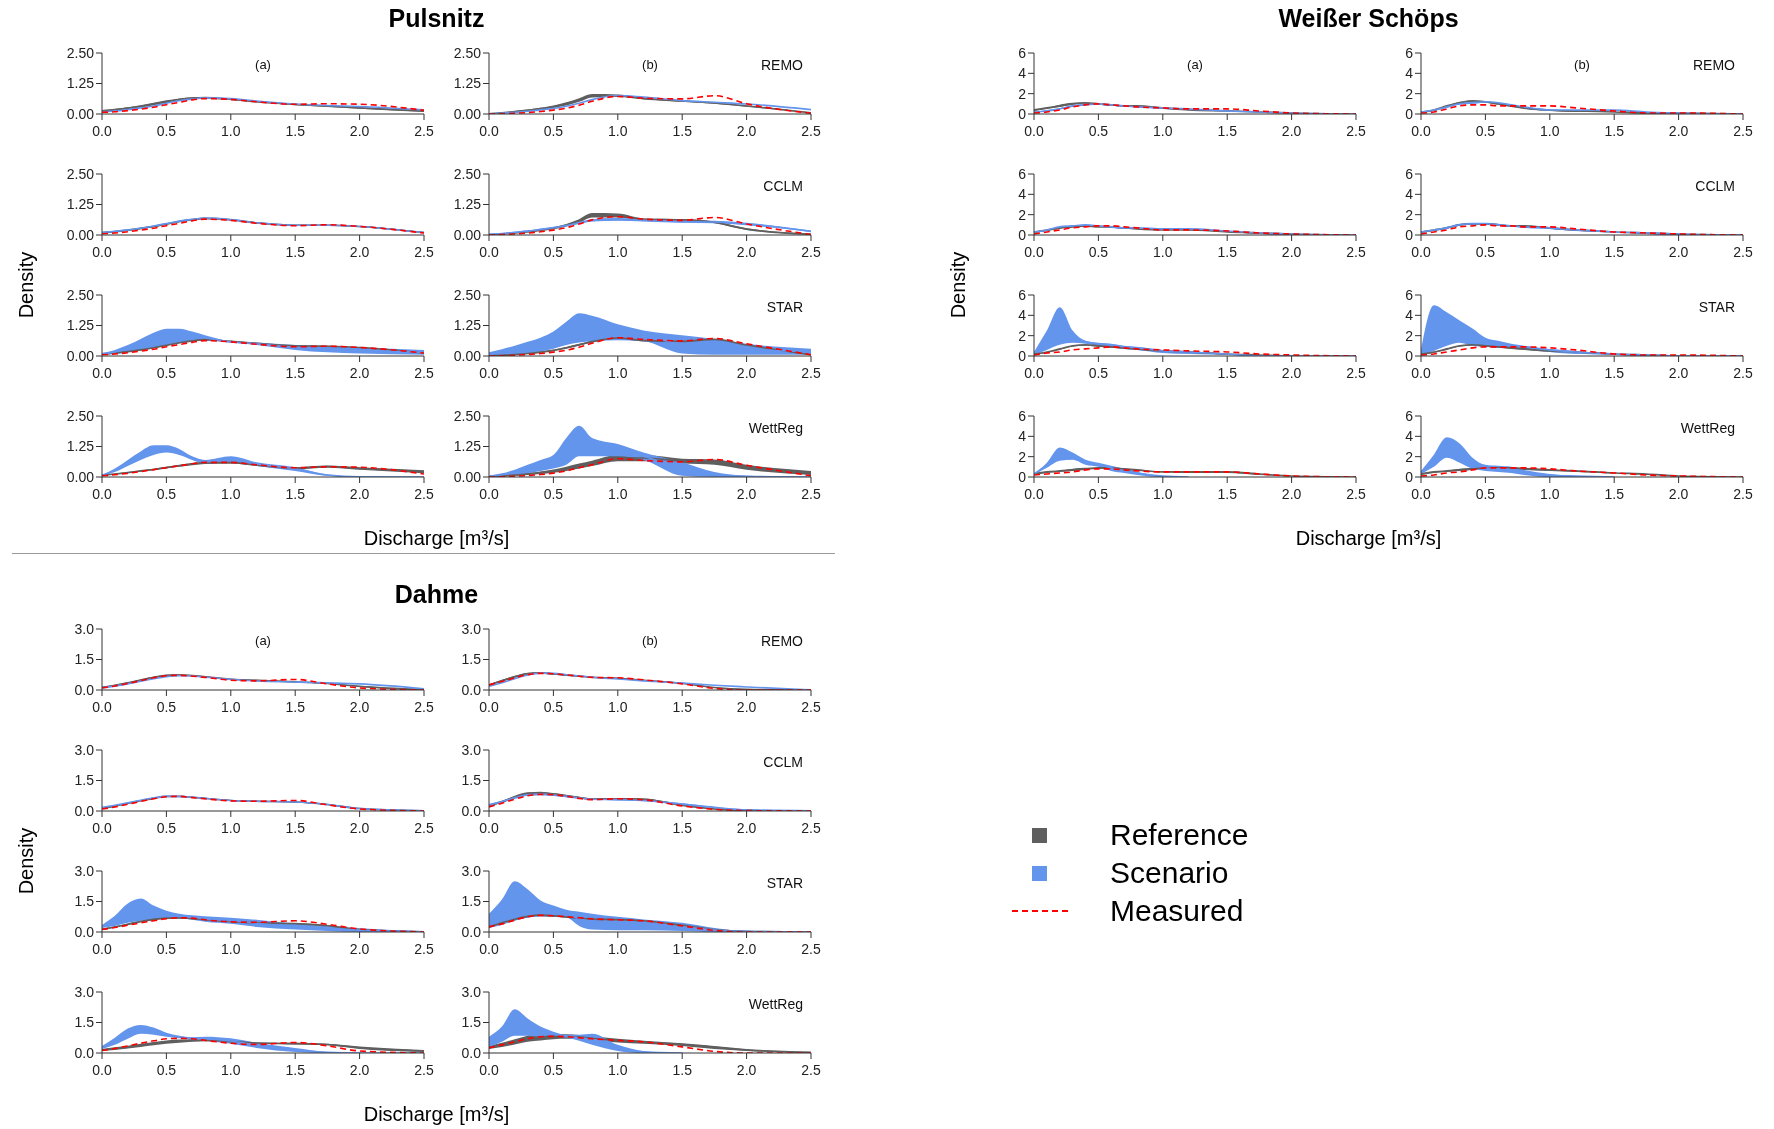 This screenshot has width=1774, height=1129. Describe the element at coordinates (782, 65) in the screenshot. I see `annotation: REMO` at that location.